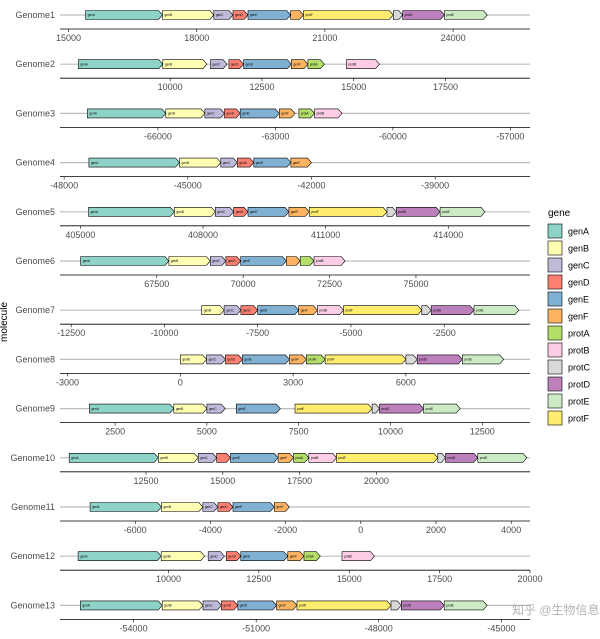 The height and width of the screenshot is (639, 600). What do you see at coordinates (170, 87) in the screenshot?
I see `tick-label: 10000` at bounding box center [170, 87].